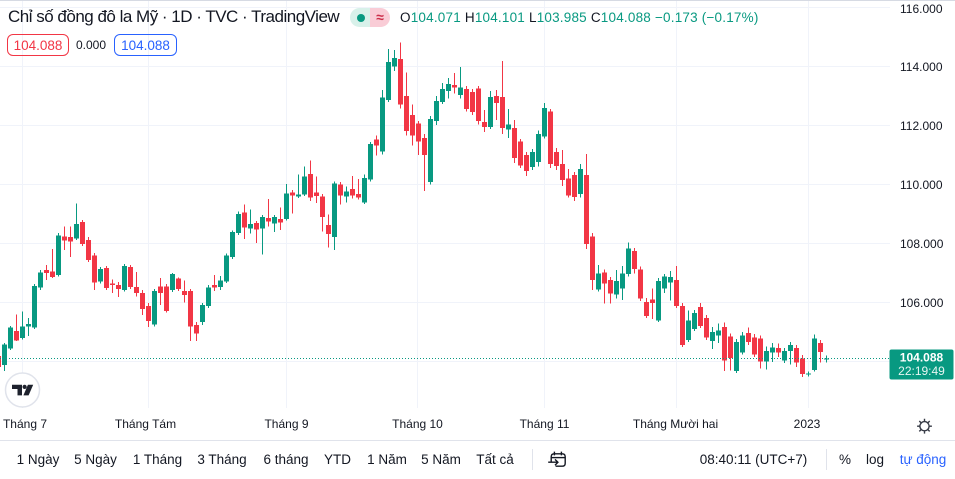 The width and height of the screenshot is (955, 479). I want to click on svg-text: 22:19:49, so click(921, 371).